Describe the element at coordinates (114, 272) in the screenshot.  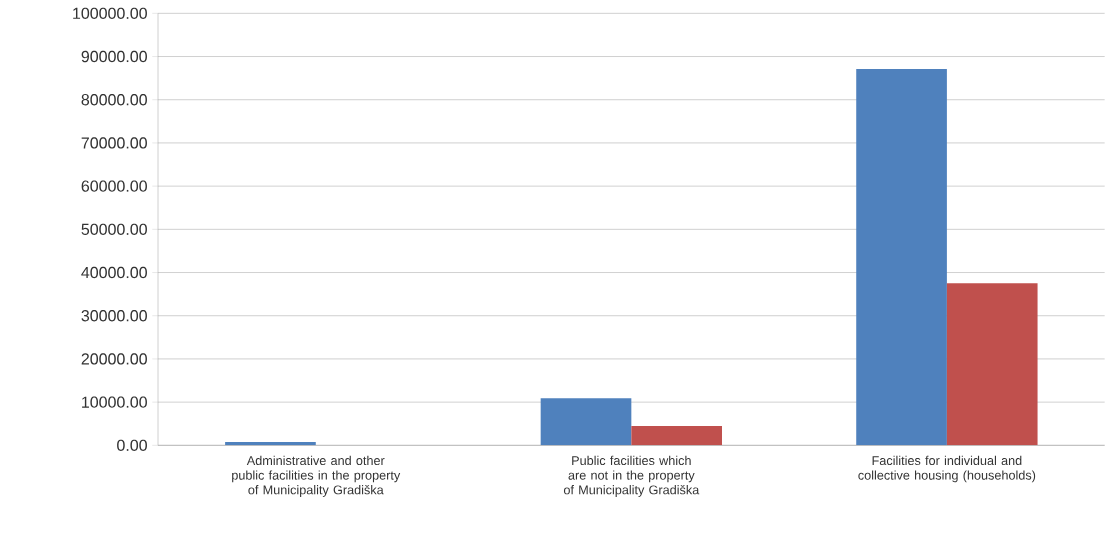
I see `y-tick-label: 40000.00` at that location.